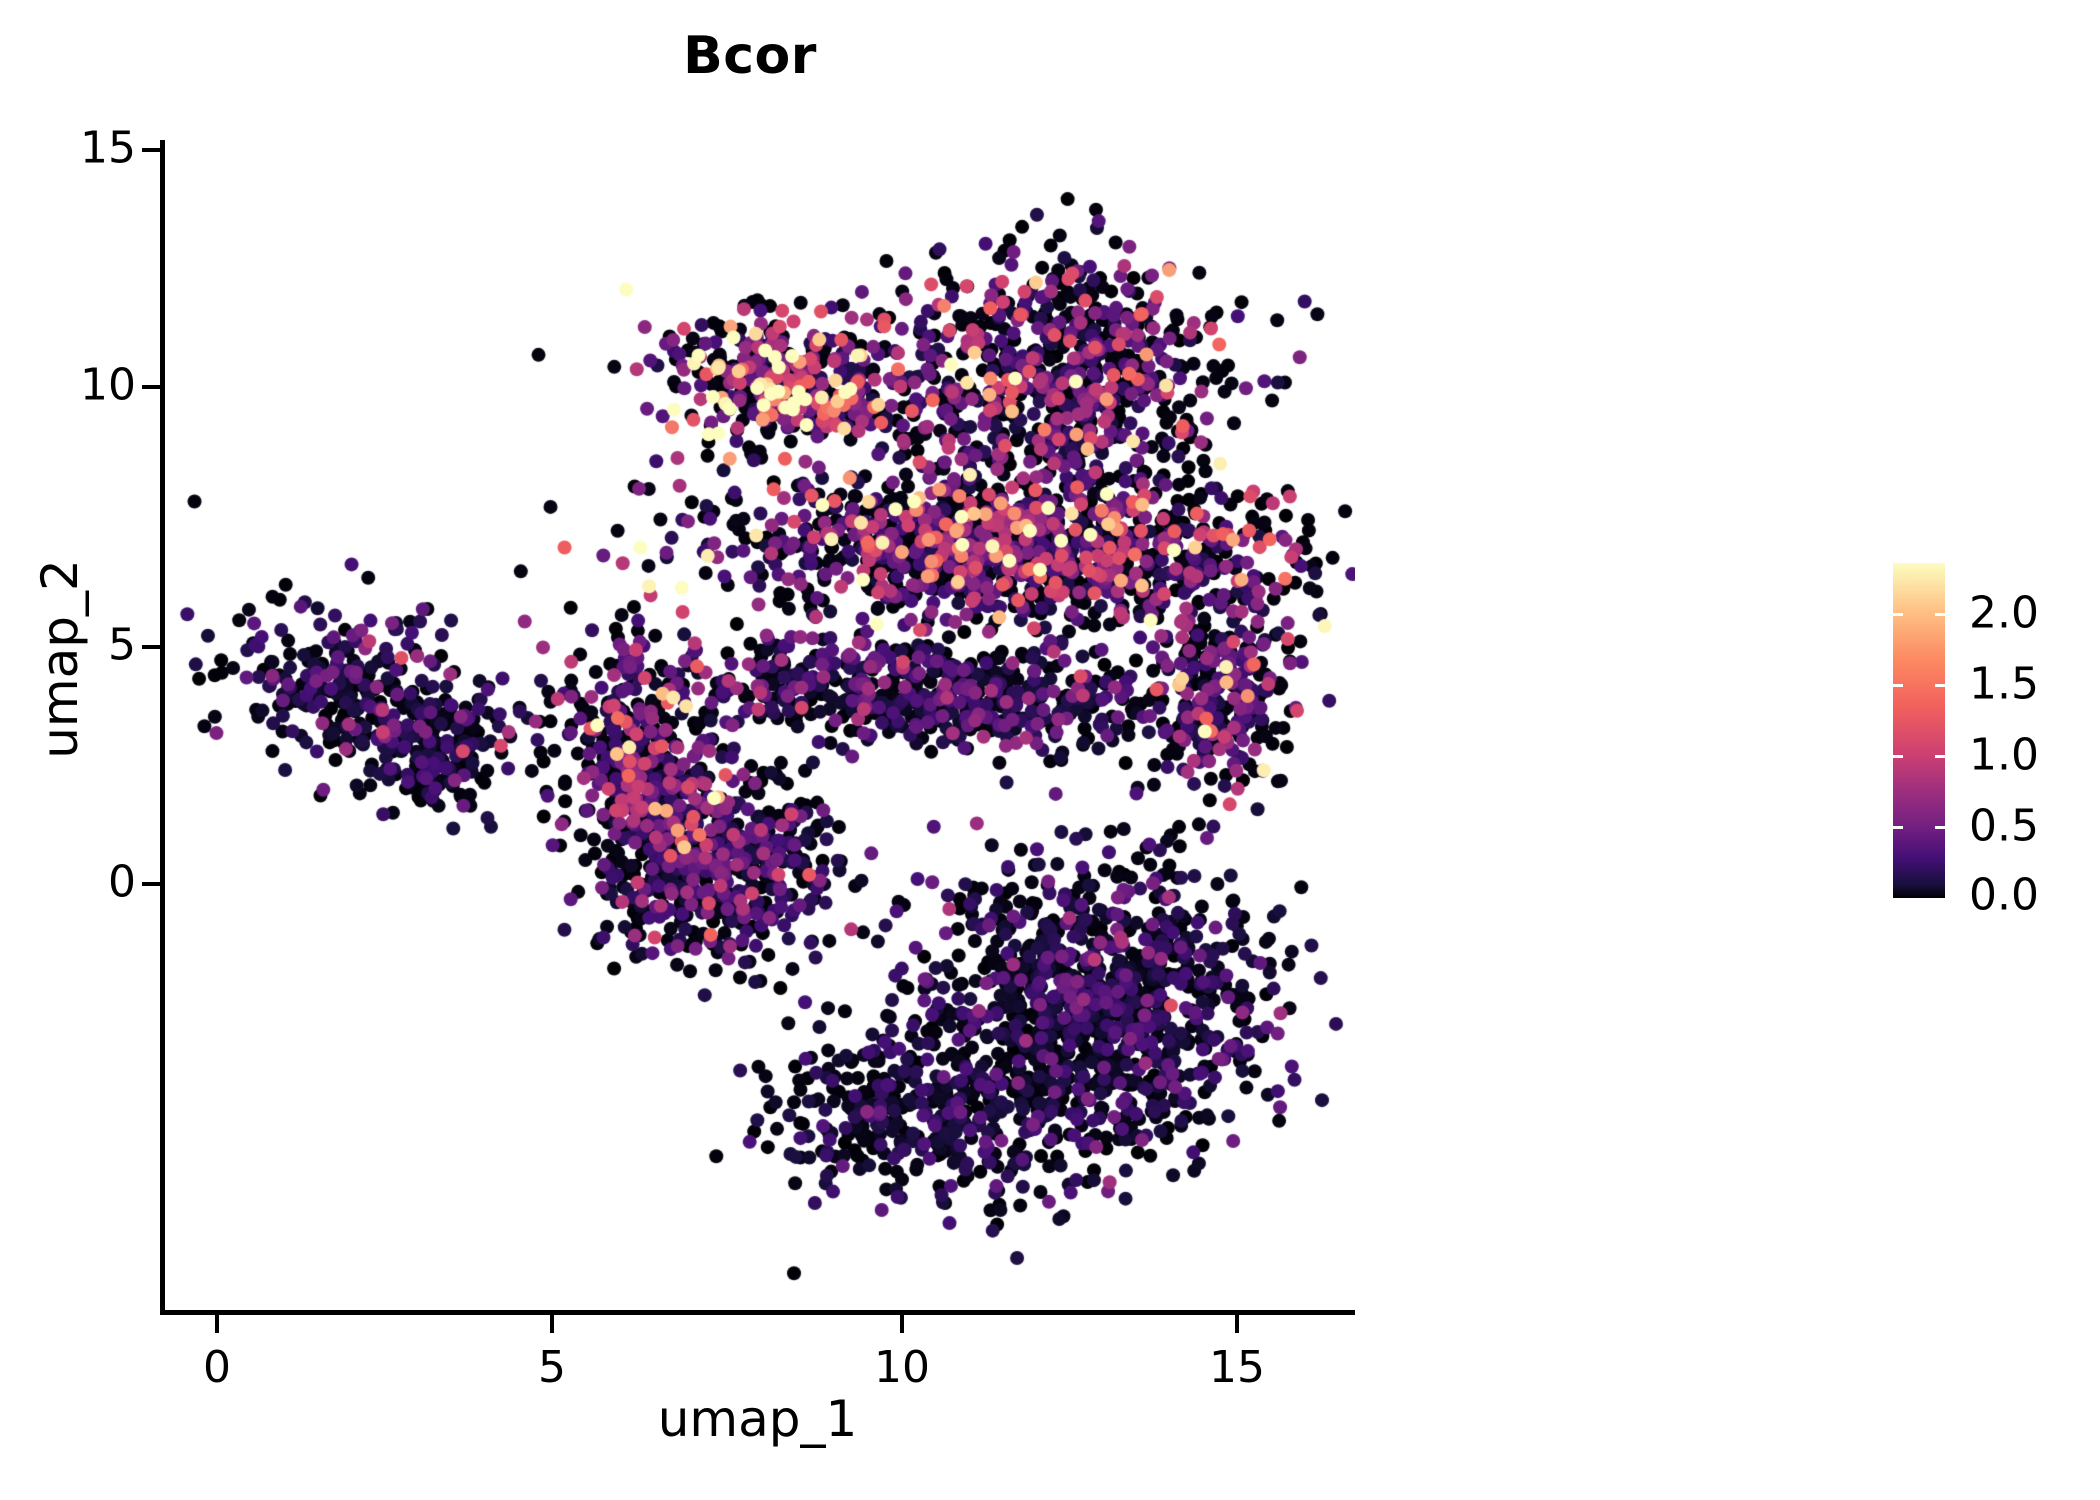 This screenshot has width=2100, height=1500. I want to click on x-tick-label: 10, so click(902, 1367).